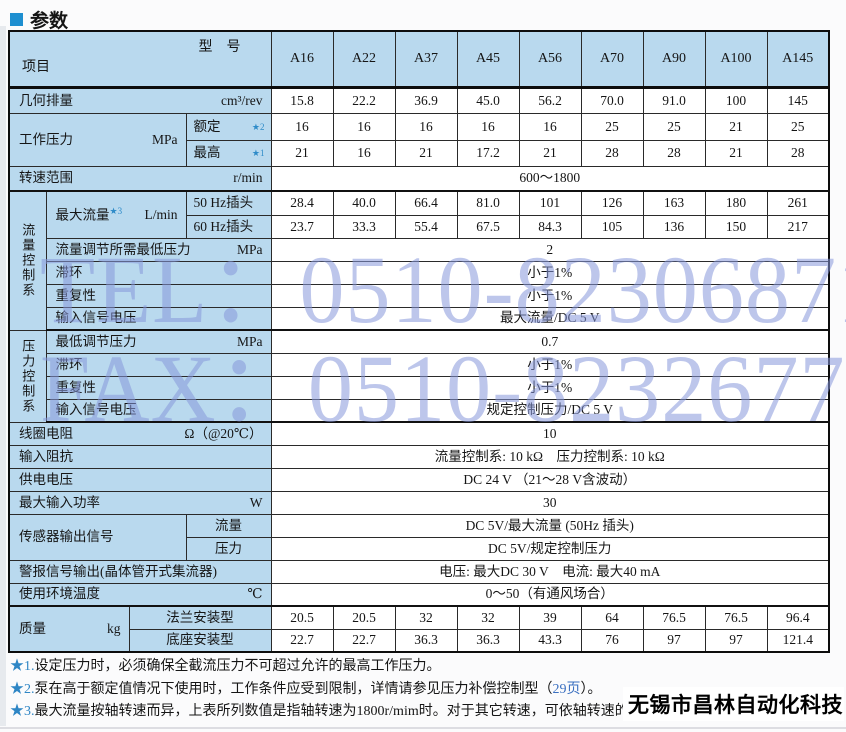 This screenshot has width=846, height=732. Describe the element at coordinates (550, 456) in the screenshot. I see `value-cell-span: 流量控制系: 10 kΩ 压力控制系: 10 kΩ` at that location.